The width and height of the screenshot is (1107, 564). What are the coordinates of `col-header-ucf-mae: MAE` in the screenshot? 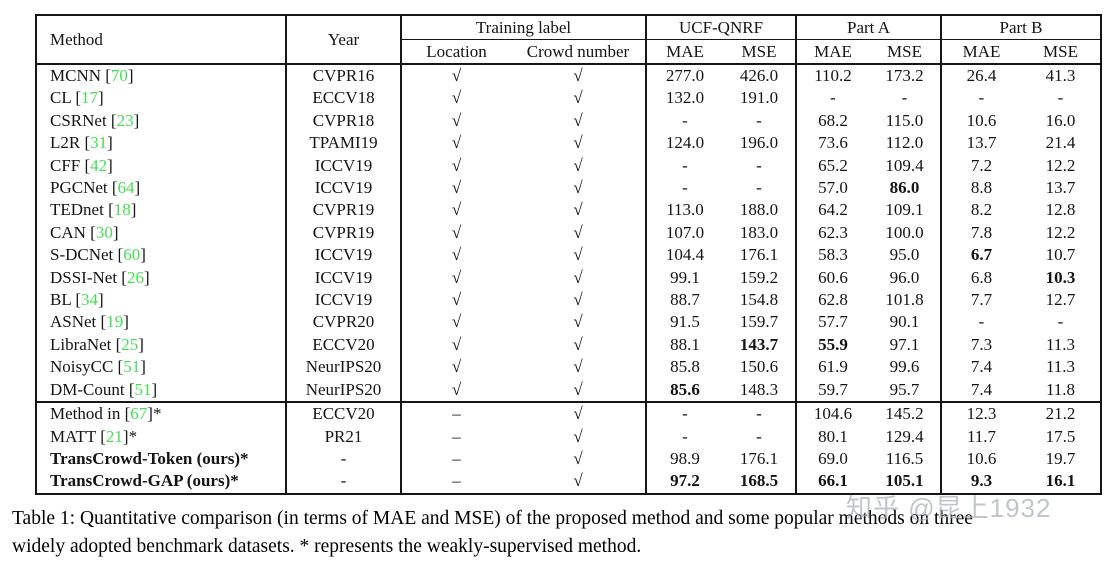 It's located at (684, 52).